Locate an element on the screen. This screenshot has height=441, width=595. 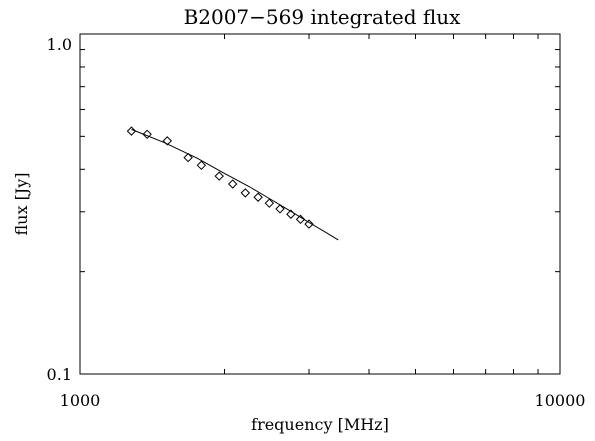
data-markers is located at coordinates (220, 177).